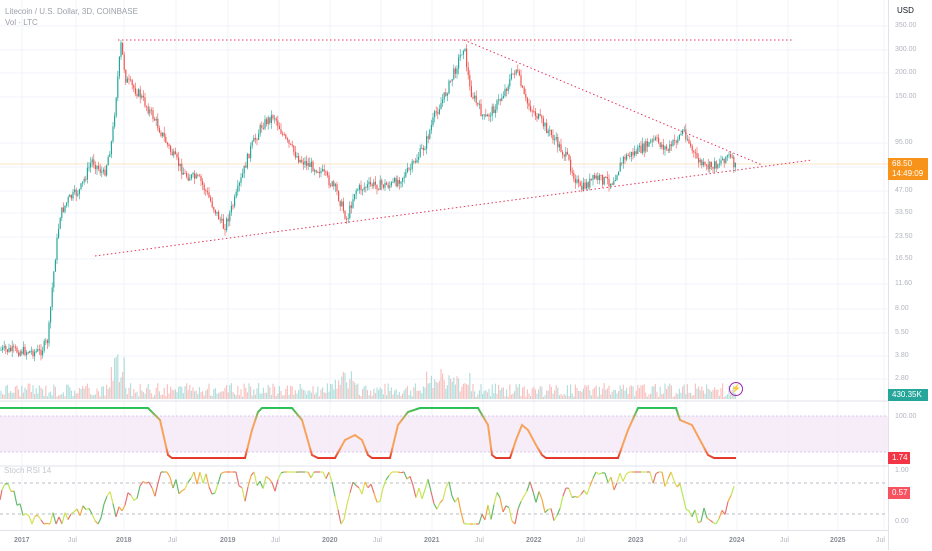 Image resolution: width=932 pixels, height=551 pixels. Describe the element at coordinates (71, 22) in the screenshot. I see `volume-legend: Vol · LTC` at that location.